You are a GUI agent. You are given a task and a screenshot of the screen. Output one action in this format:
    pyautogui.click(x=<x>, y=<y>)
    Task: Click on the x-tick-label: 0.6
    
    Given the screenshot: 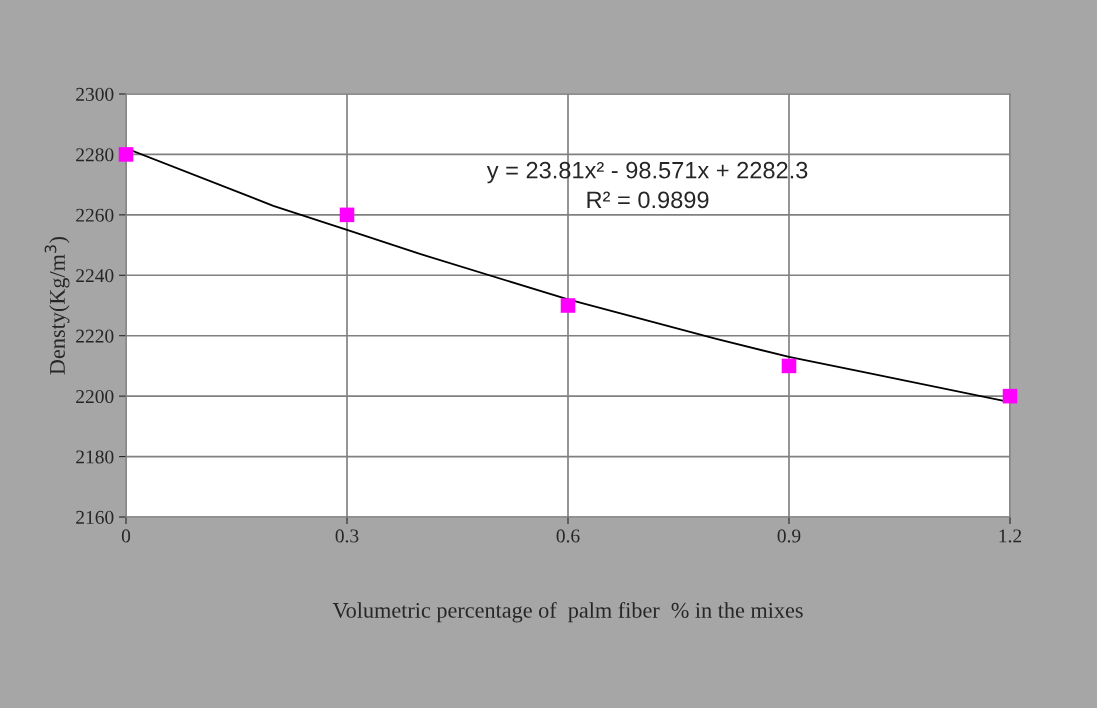 What is the action you would take?
    pyautogui.click(x=568, y=536)
    